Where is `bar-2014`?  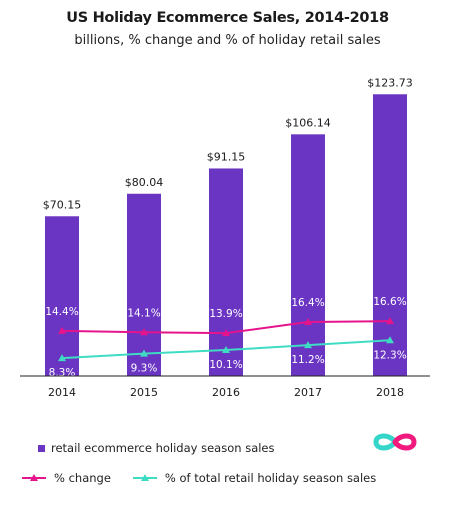
bar-2014 is located at coordinates (62, 296).